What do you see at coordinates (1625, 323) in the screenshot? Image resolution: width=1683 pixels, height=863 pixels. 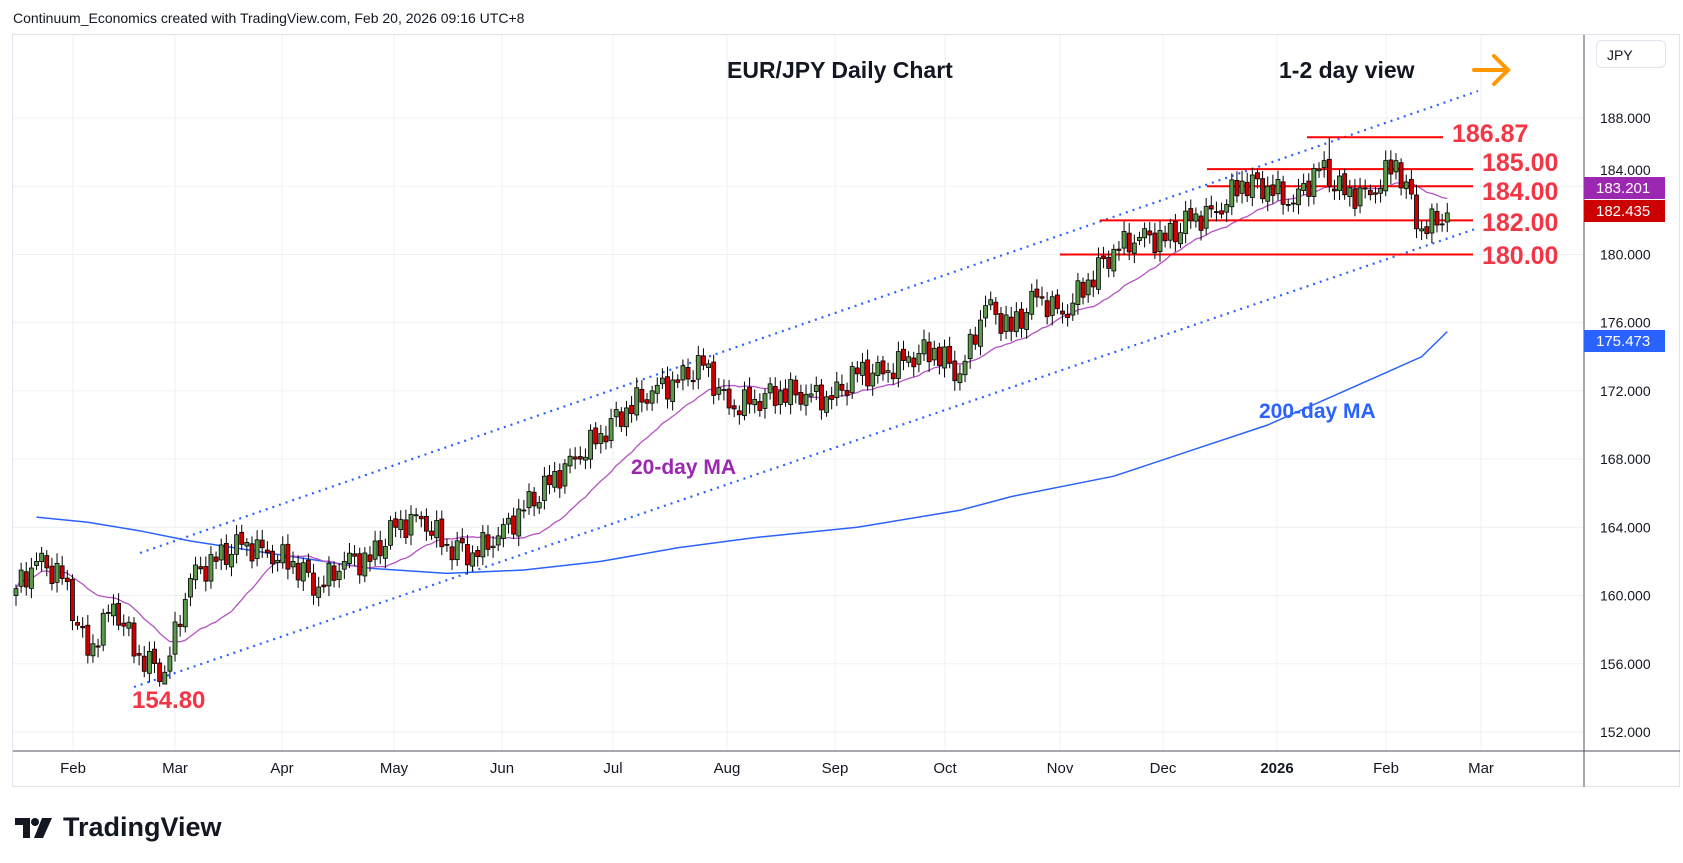 I see `y-tick-label: 176.000` at bounding box center [1625, 323].